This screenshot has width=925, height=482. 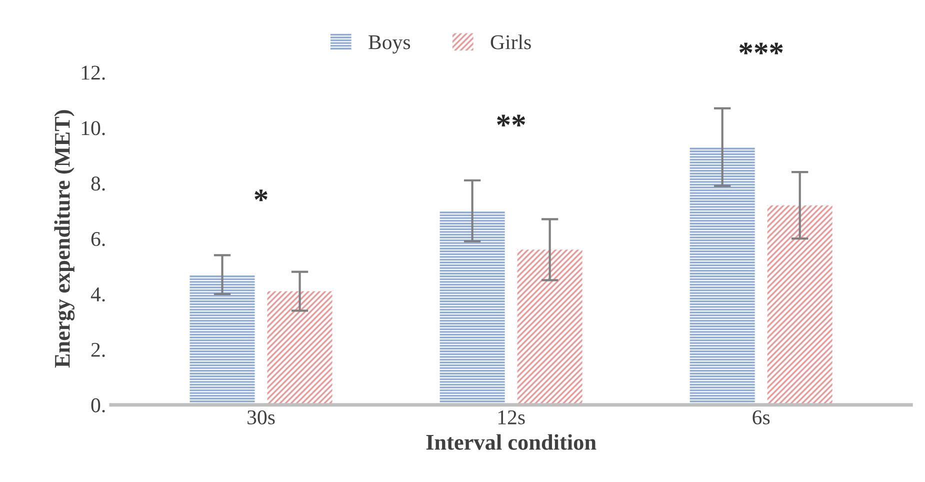 I want to click on annotation: *, so click(x=261, y=196).